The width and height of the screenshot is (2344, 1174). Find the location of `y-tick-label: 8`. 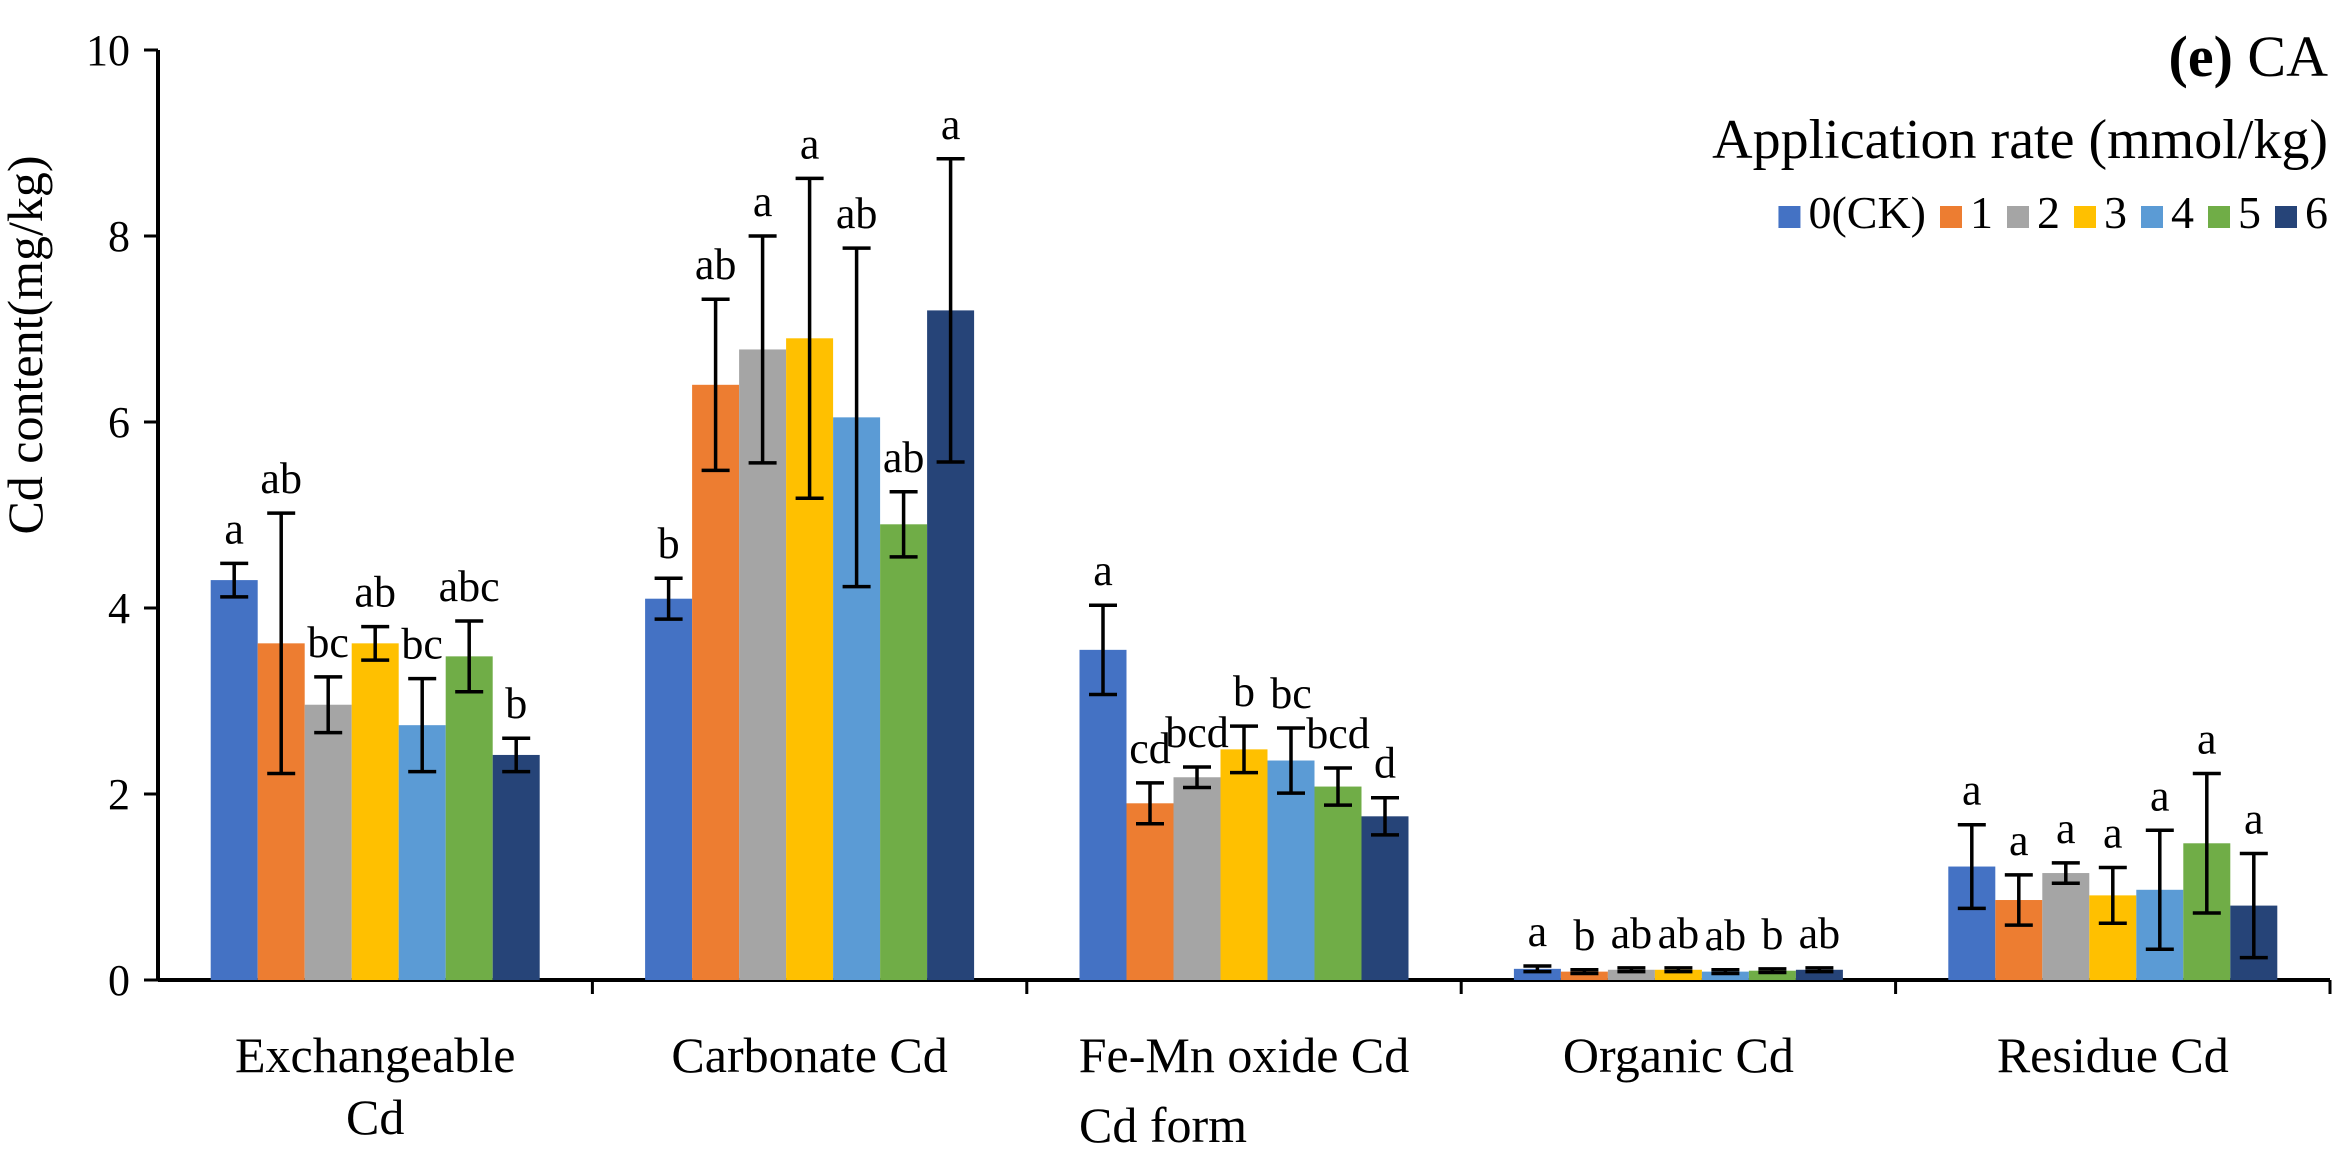

y-tick-label: 8 is located at coordinates (119, 236).